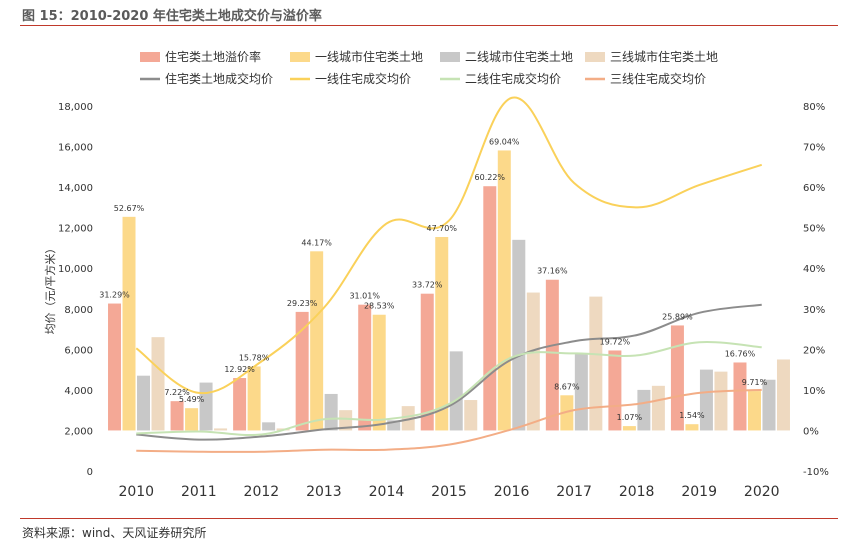  Describe the element at coordinates (504, 141) in the screenshot. I see `bar-data-label: 69.04%` at that location.